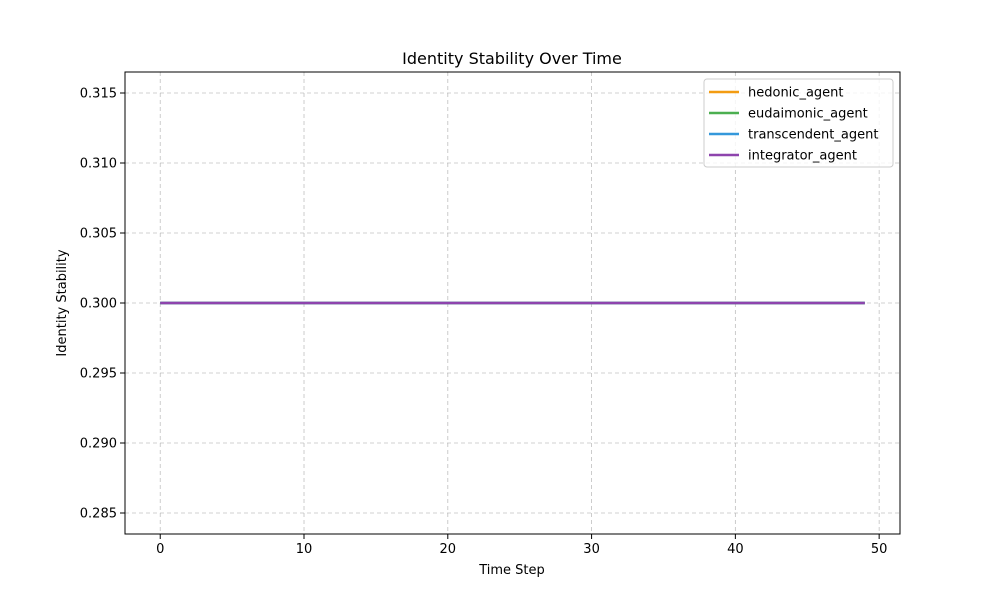 The width and height of the screenshot is (1000, 600). I want to click on legend-box, so click(798, 123).